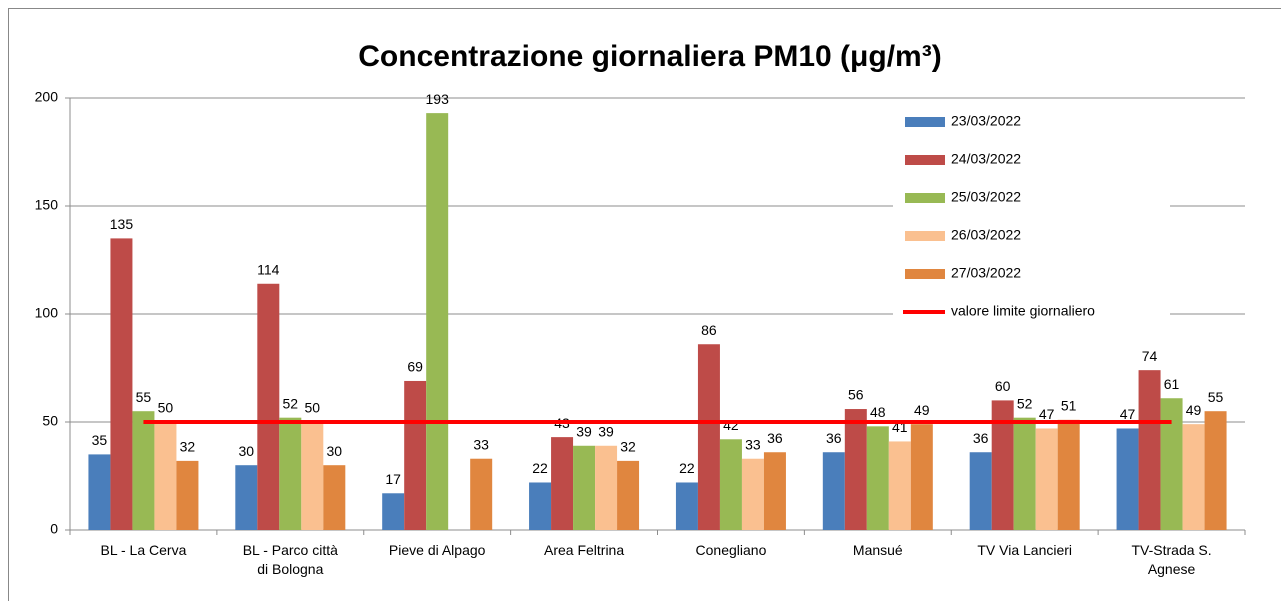 The height and width of the screenshot is (601, 1281). What do you see at coordinates (1172, 384) in the screenshot?
I see `data-label: 61` at bounding box center [1172, 384].